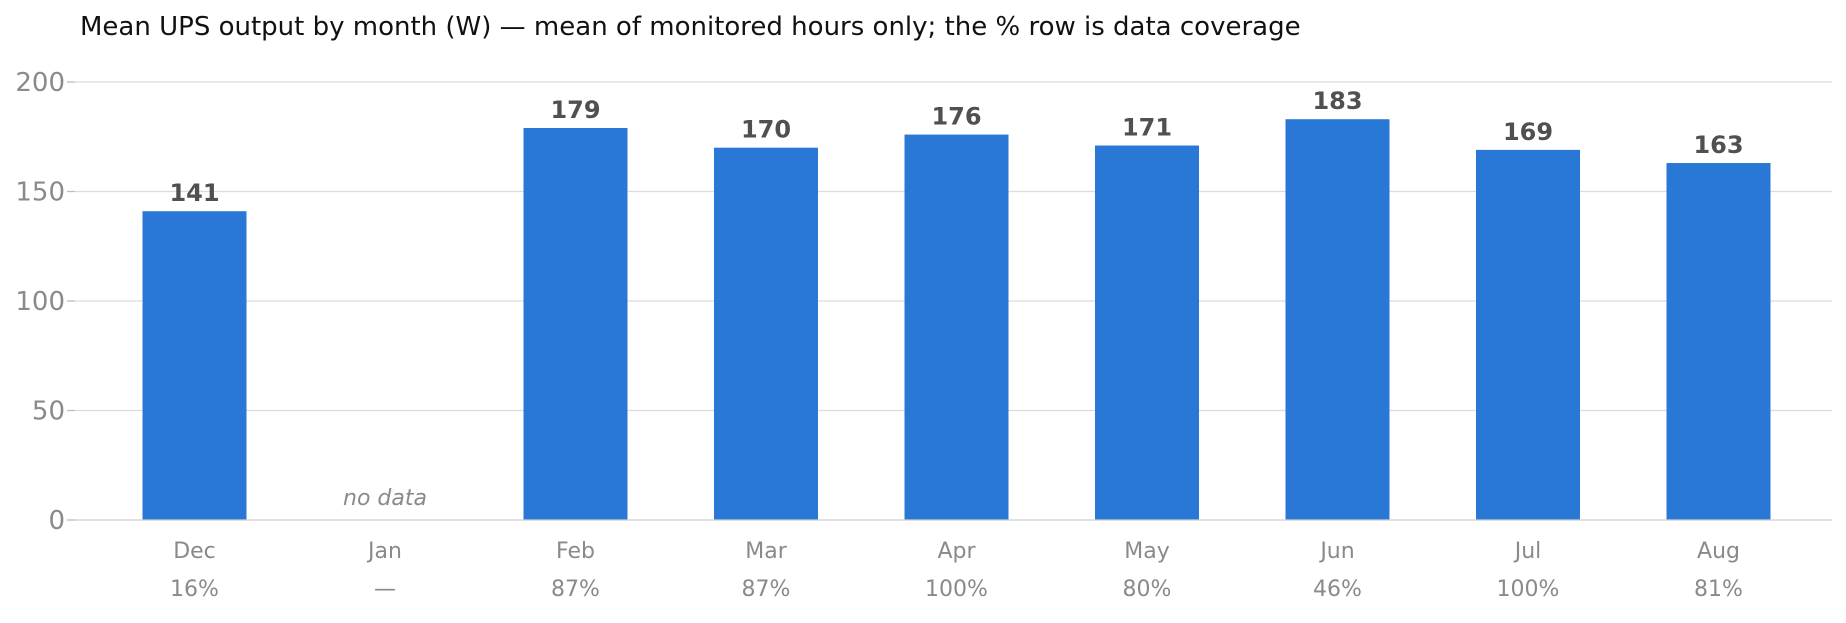  What do you see at coordinates (1146, 551) in the screenshot?
I see `x-tick-label: May` at bounding box center [1146, 551].